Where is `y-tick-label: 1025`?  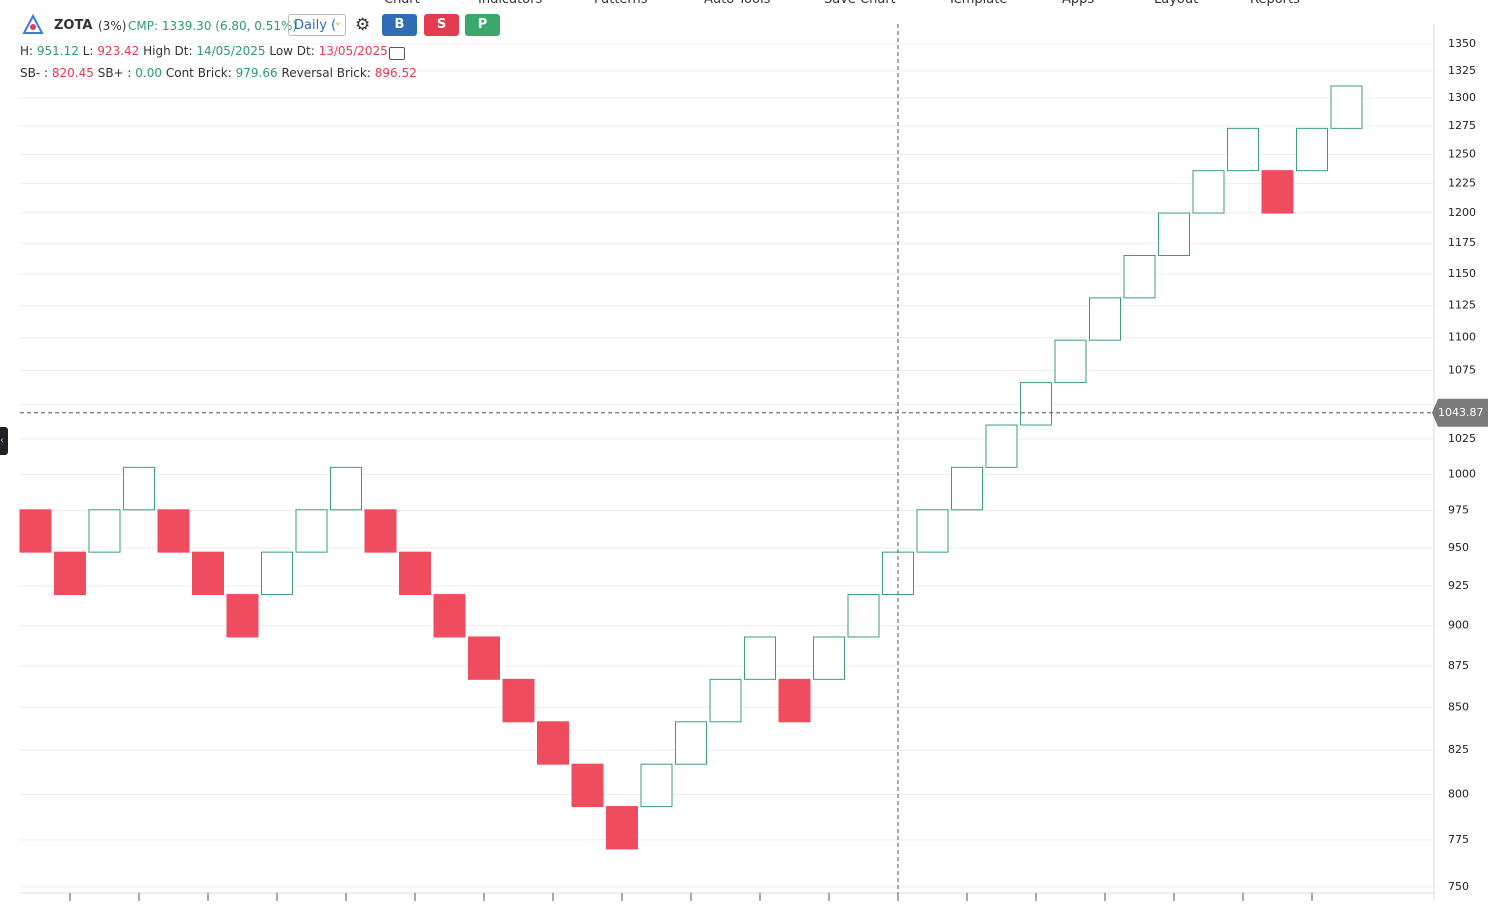
y-tick-label: 1025 is located at coordinates (1462, 438).